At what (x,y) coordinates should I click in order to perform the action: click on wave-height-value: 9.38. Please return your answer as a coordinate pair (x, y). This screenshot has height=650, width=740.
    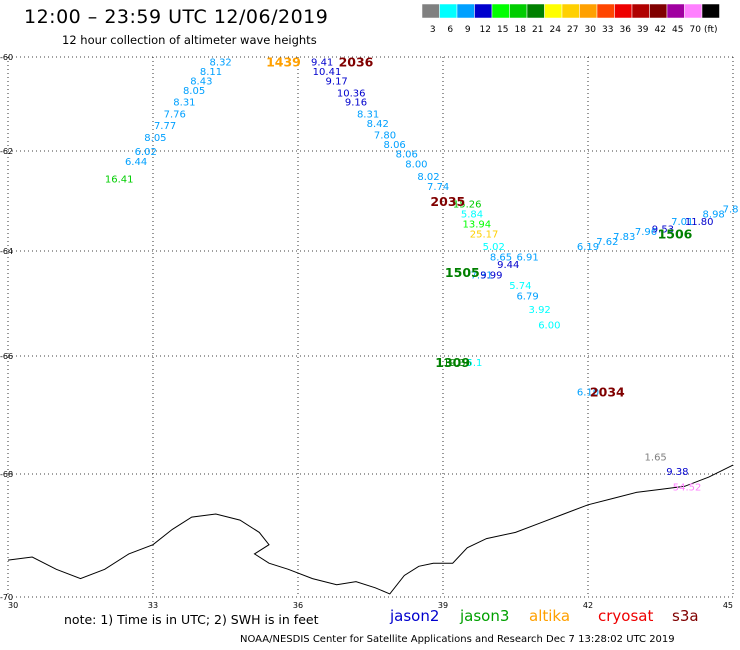
    Looking at the image, I should click on (677, 472).